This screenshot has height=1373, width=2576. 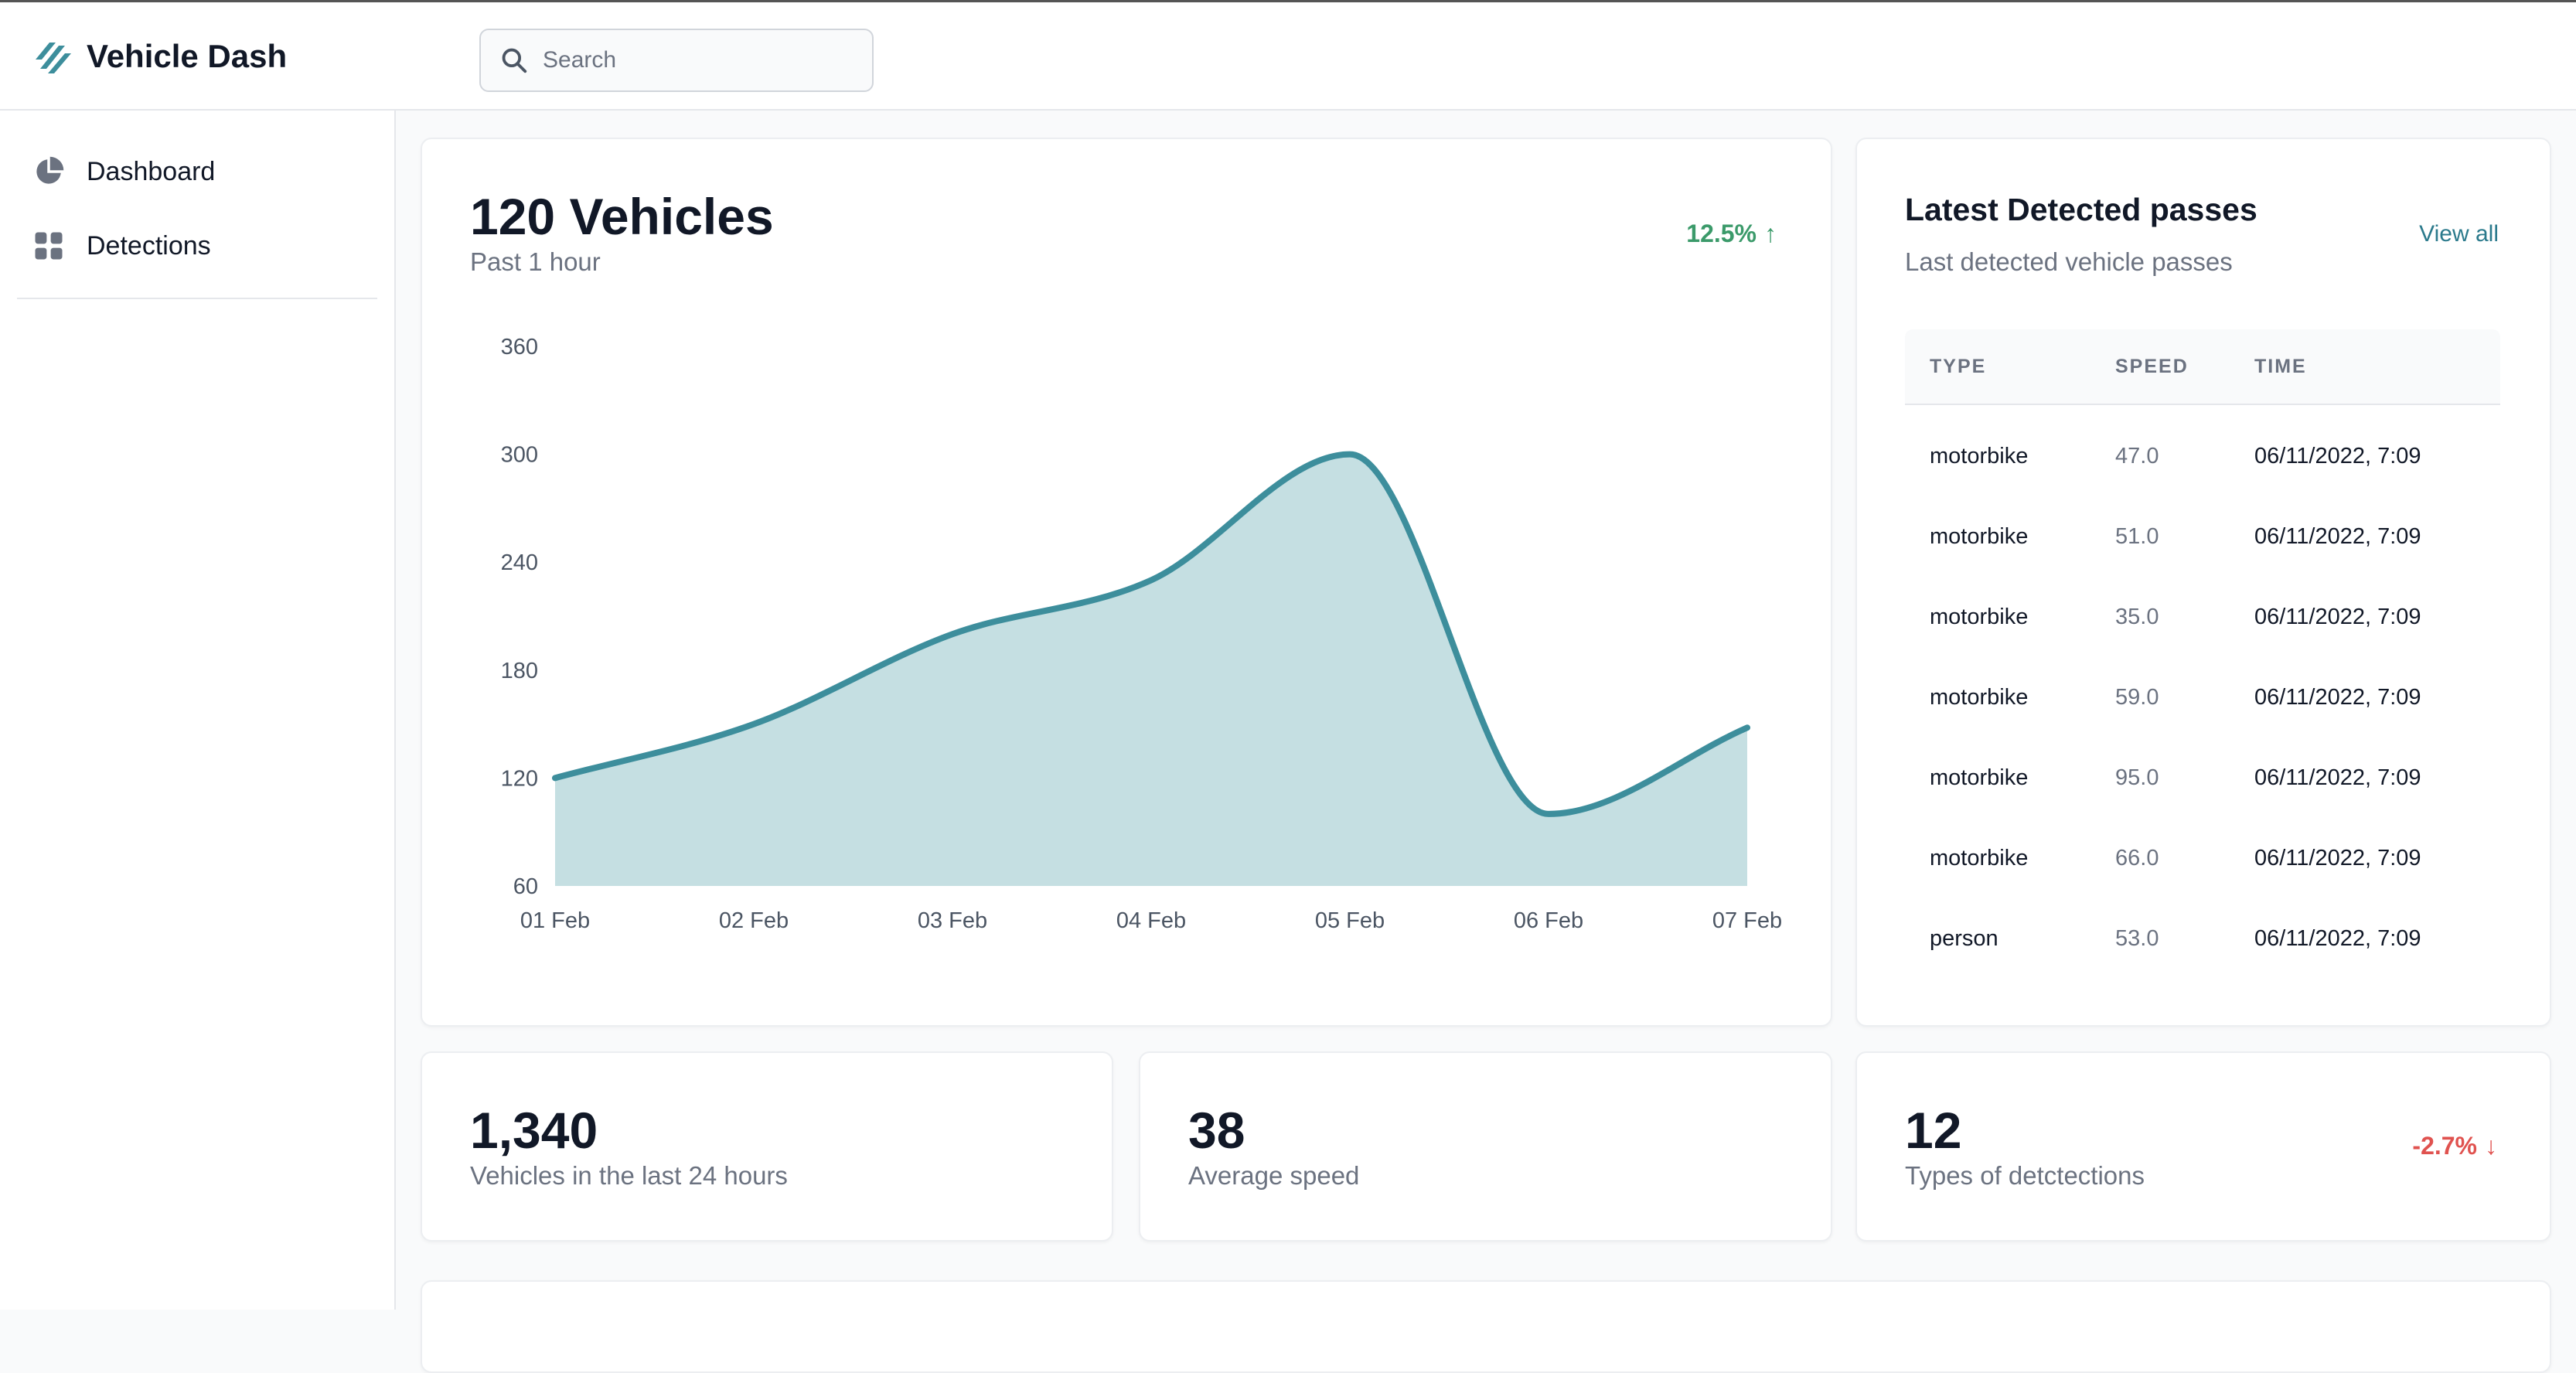 I want to click on passes-title: Latest Detected passes, so click(x=2081, y=209).